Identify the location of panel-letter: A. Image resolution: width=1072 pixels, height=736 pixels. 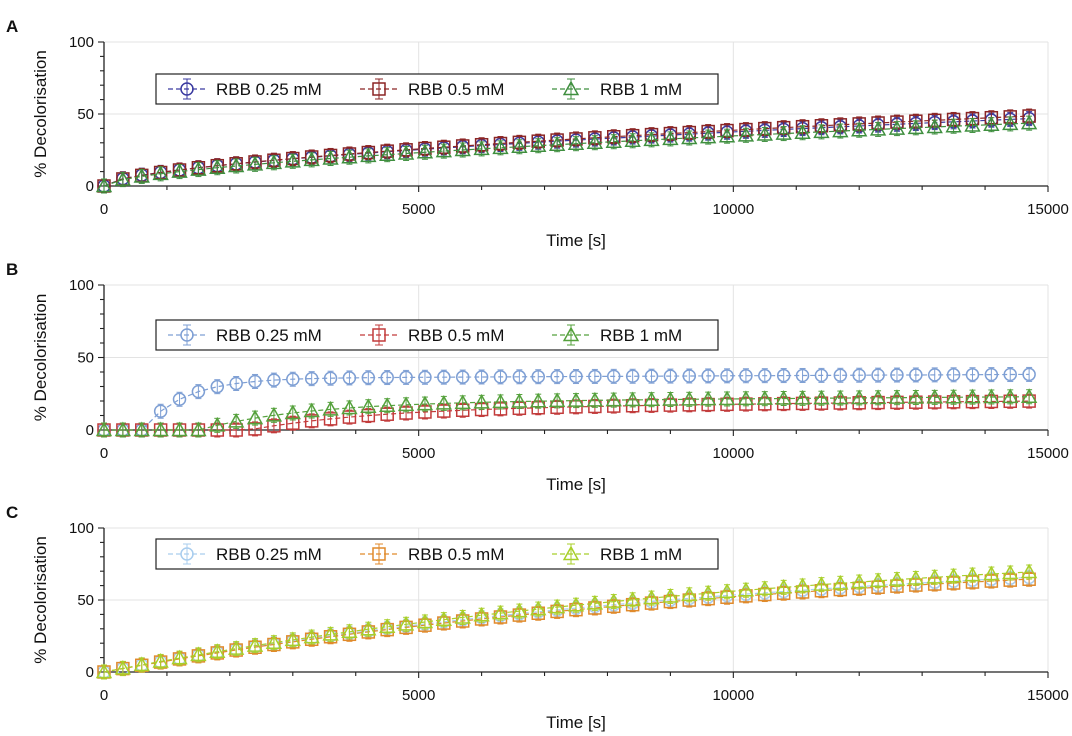
(12, 26).